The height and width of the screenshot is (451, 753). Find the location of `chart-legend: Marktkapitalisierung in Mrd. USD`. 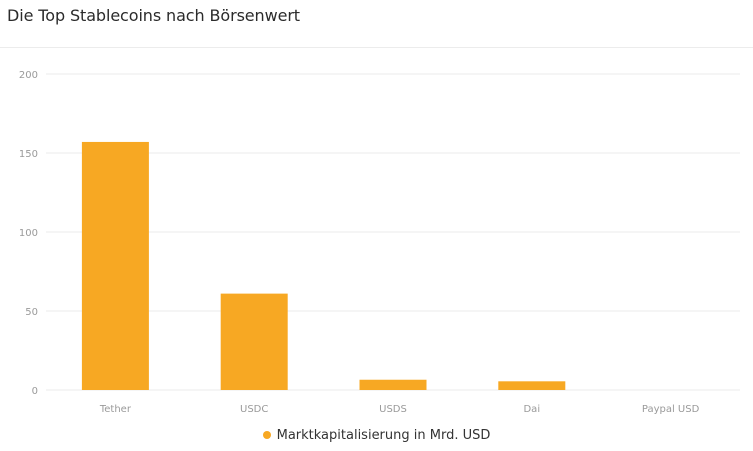

chart-legend: Marktkapitalisierung in Mrd. USD is located at coordinates (376, 435).